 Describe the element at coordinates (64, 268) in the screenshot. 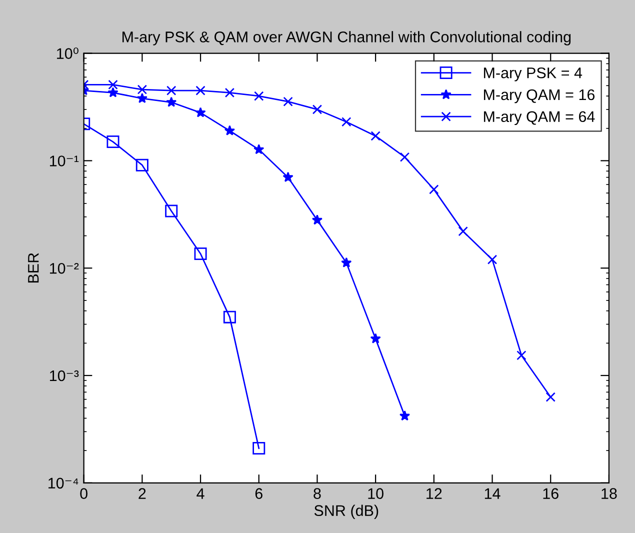

I see `y-tick-label: 10⁻²` at that location.